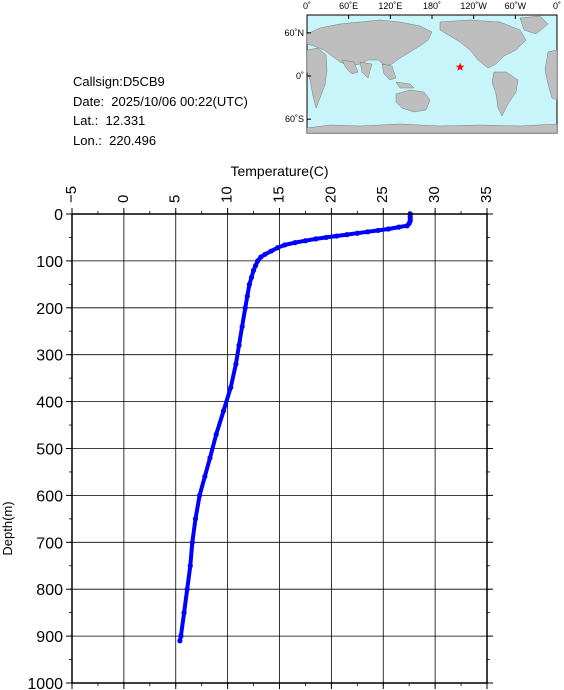  What do you see at coordinates (71, 194) in the screenshot?
I see `x-tick-label: −5` at bounding box center [71, 194].